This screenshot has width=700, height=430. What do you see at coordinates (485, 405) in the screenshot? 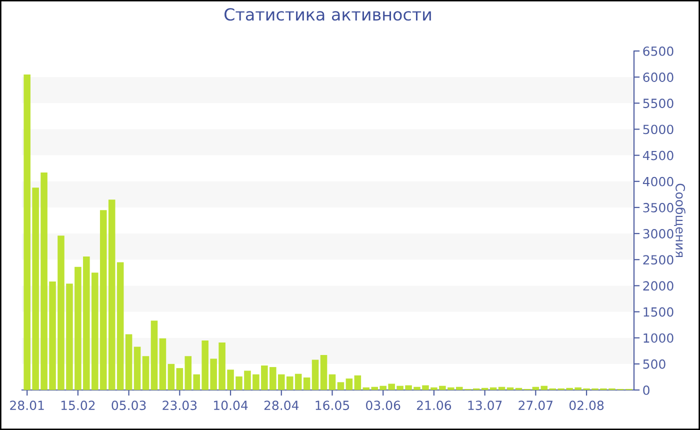
I see `x-tick-label: 13.07` at bounding box center [485, 405].